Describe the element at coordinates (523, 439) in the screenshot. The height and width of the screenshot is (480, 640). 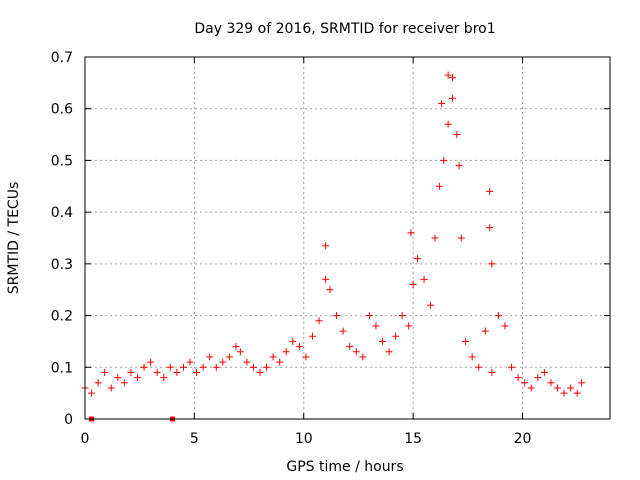
I see `x-tick-label: 20` at that location.